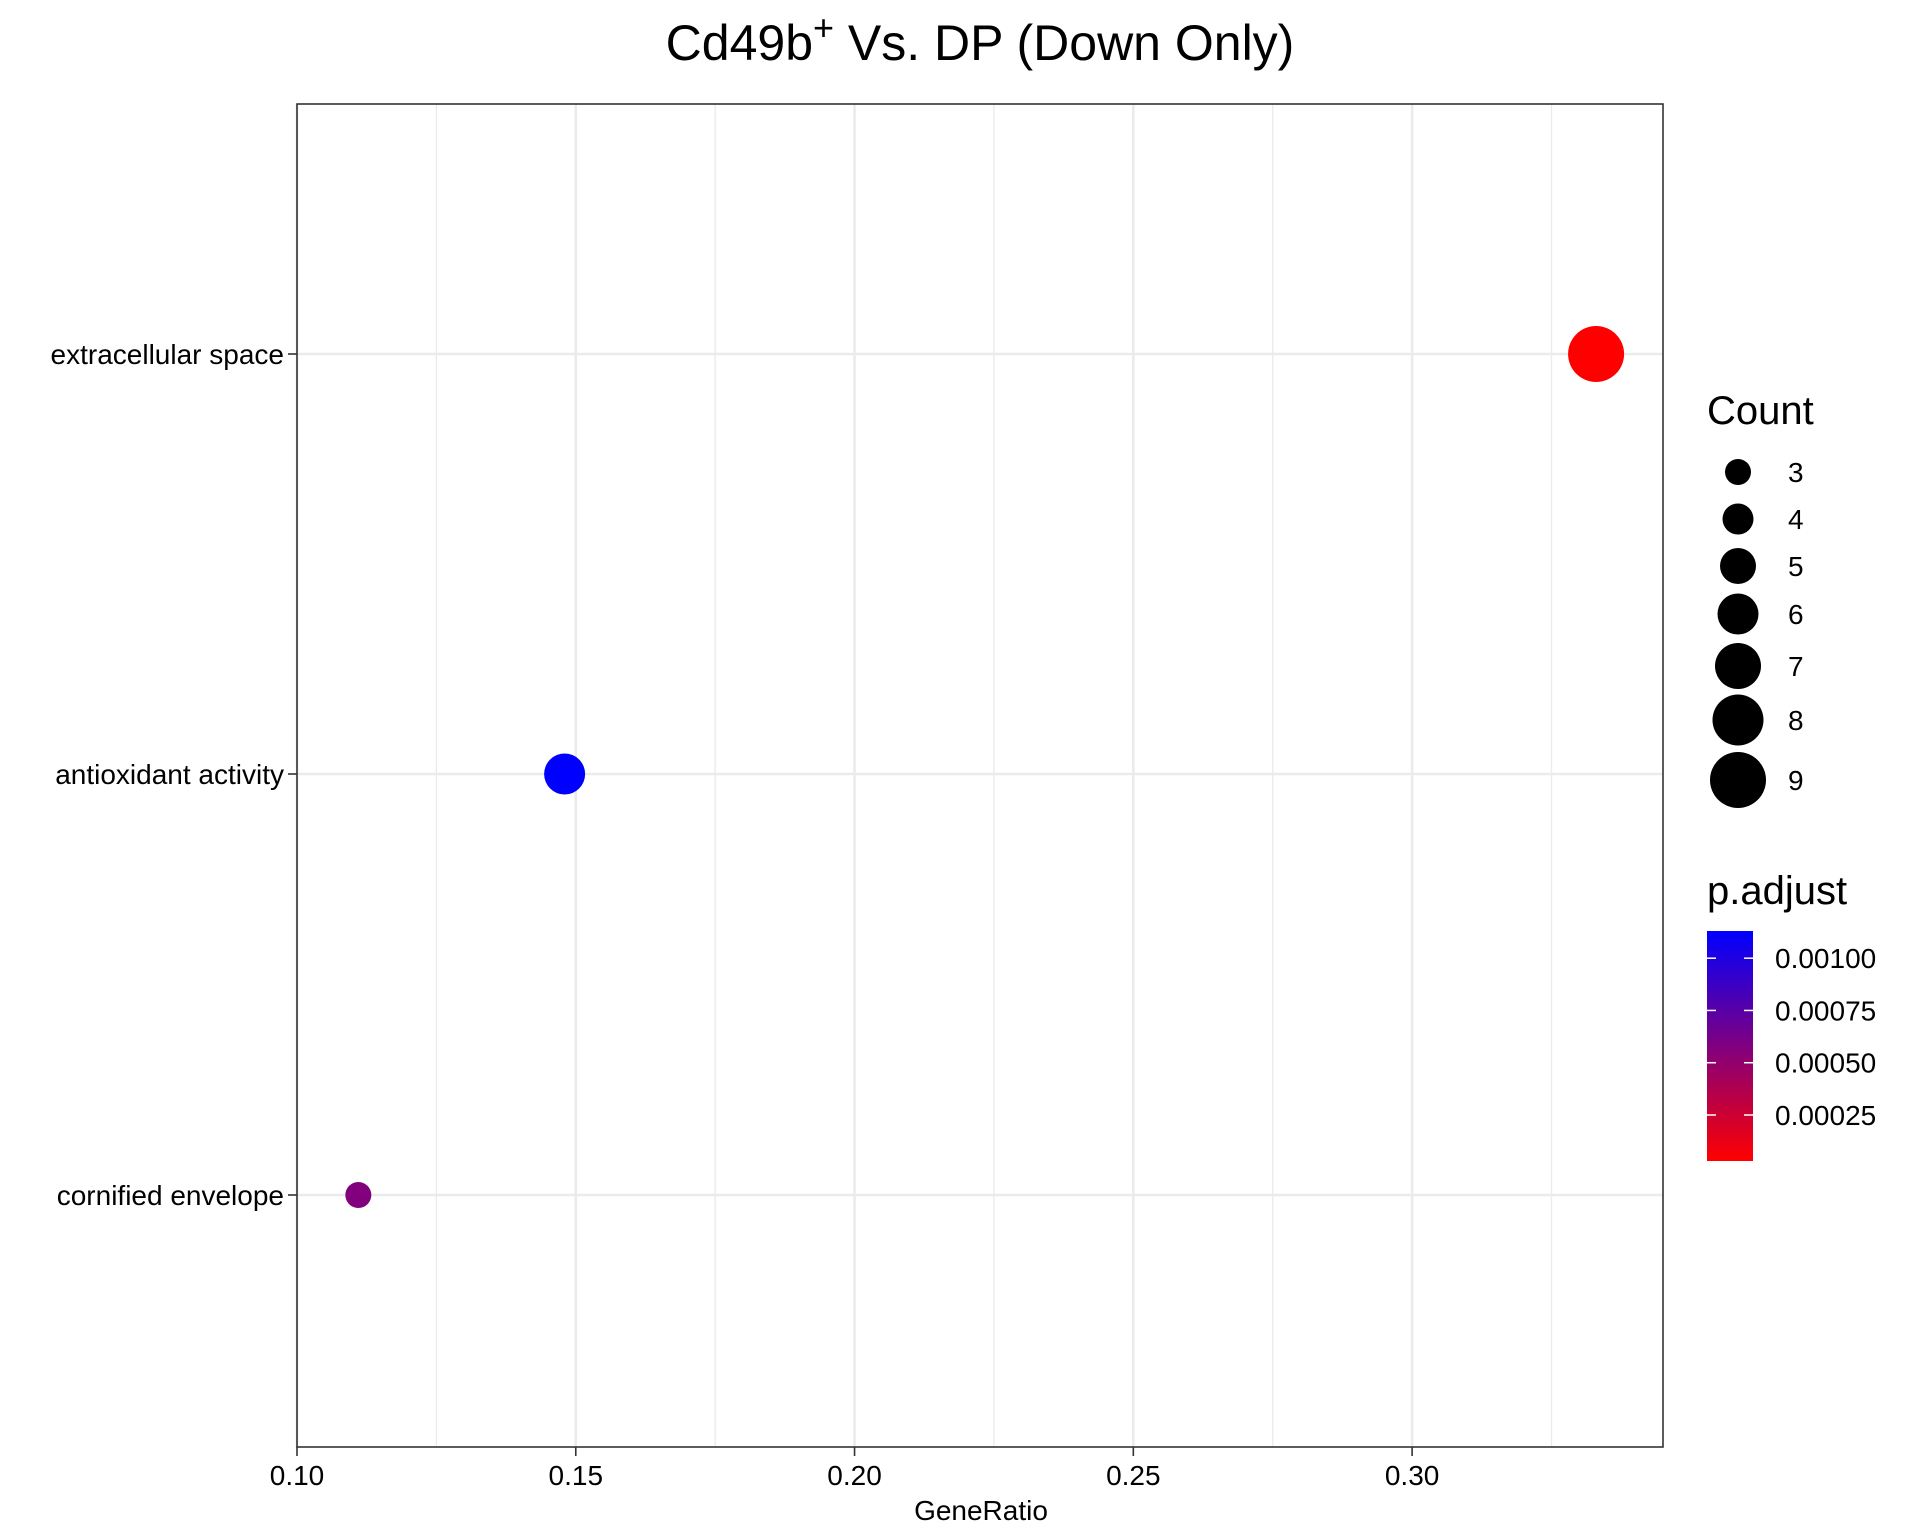  What do you see at coordinates (1133, 1475) in the screenshot?
I see `x-tick-label: 0.25` at bounding box center [1133, 1475].